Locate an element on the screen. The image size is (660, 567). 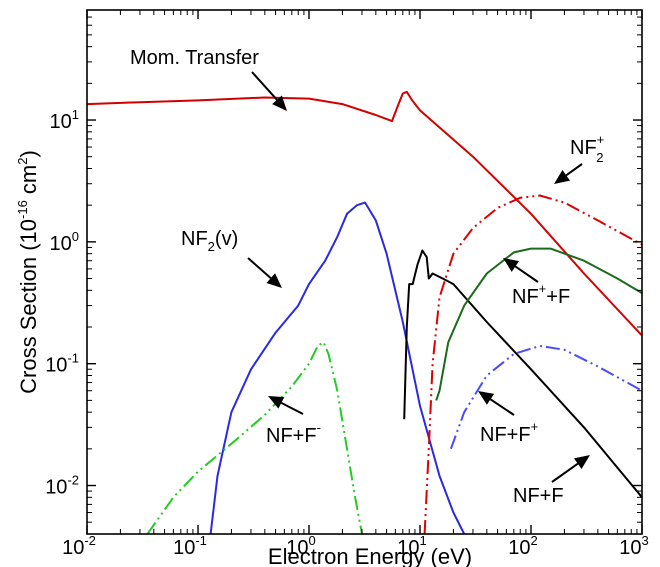
y-tick-label-1: 10⁻¹ is located at coordinates (62, 364).